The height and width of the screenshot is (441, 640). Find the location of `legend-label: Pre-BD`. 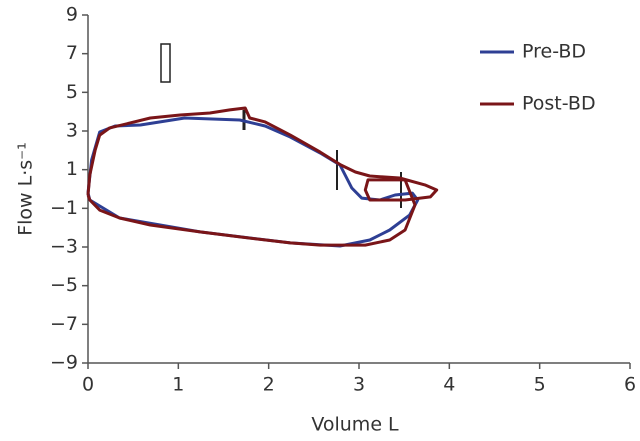

legend-label: Pre-BD is located at coordinates (554, 52).